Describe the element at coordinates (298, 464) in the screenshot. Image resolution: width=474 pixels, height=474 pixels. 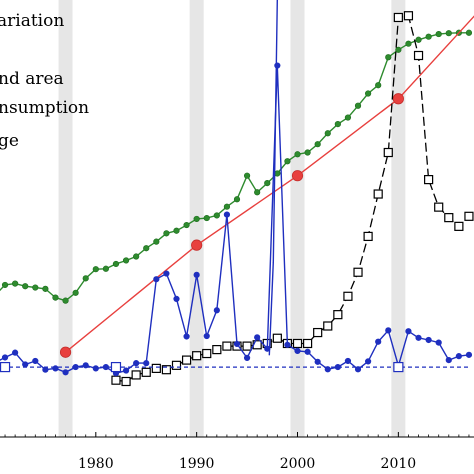
I see `x-tick-label-2000: 2000` at that location.